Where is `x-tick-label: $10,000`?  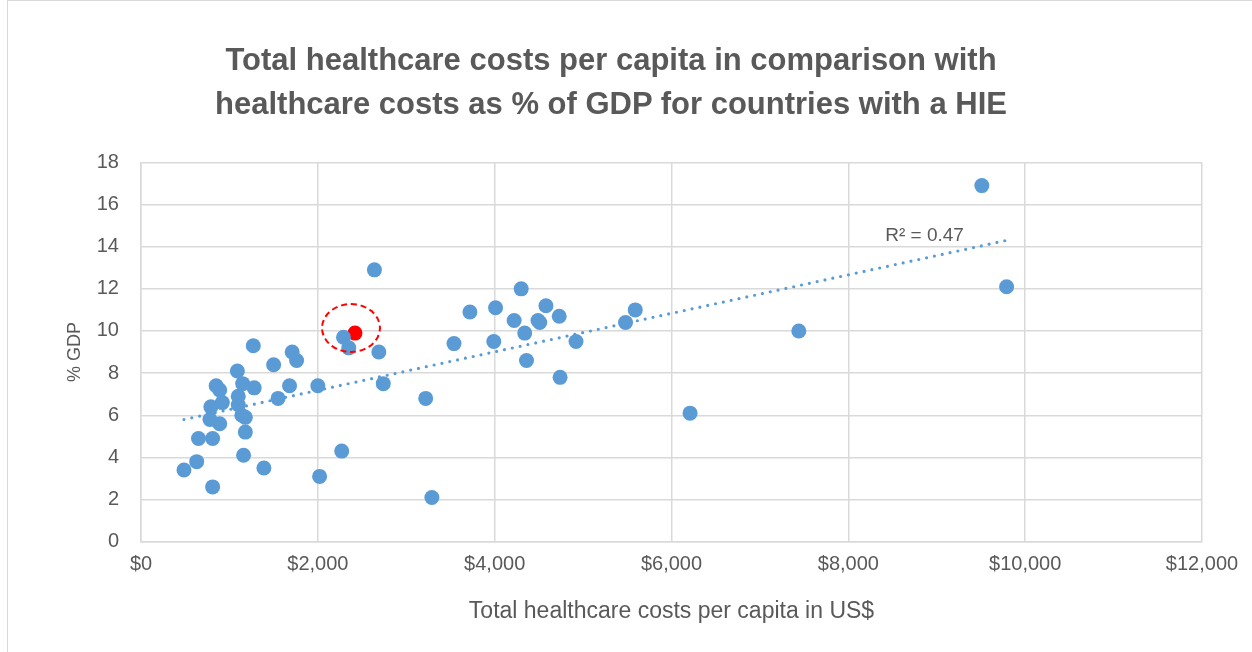 x-tick-label: $10,000 is located at coordinates (1025, 563).